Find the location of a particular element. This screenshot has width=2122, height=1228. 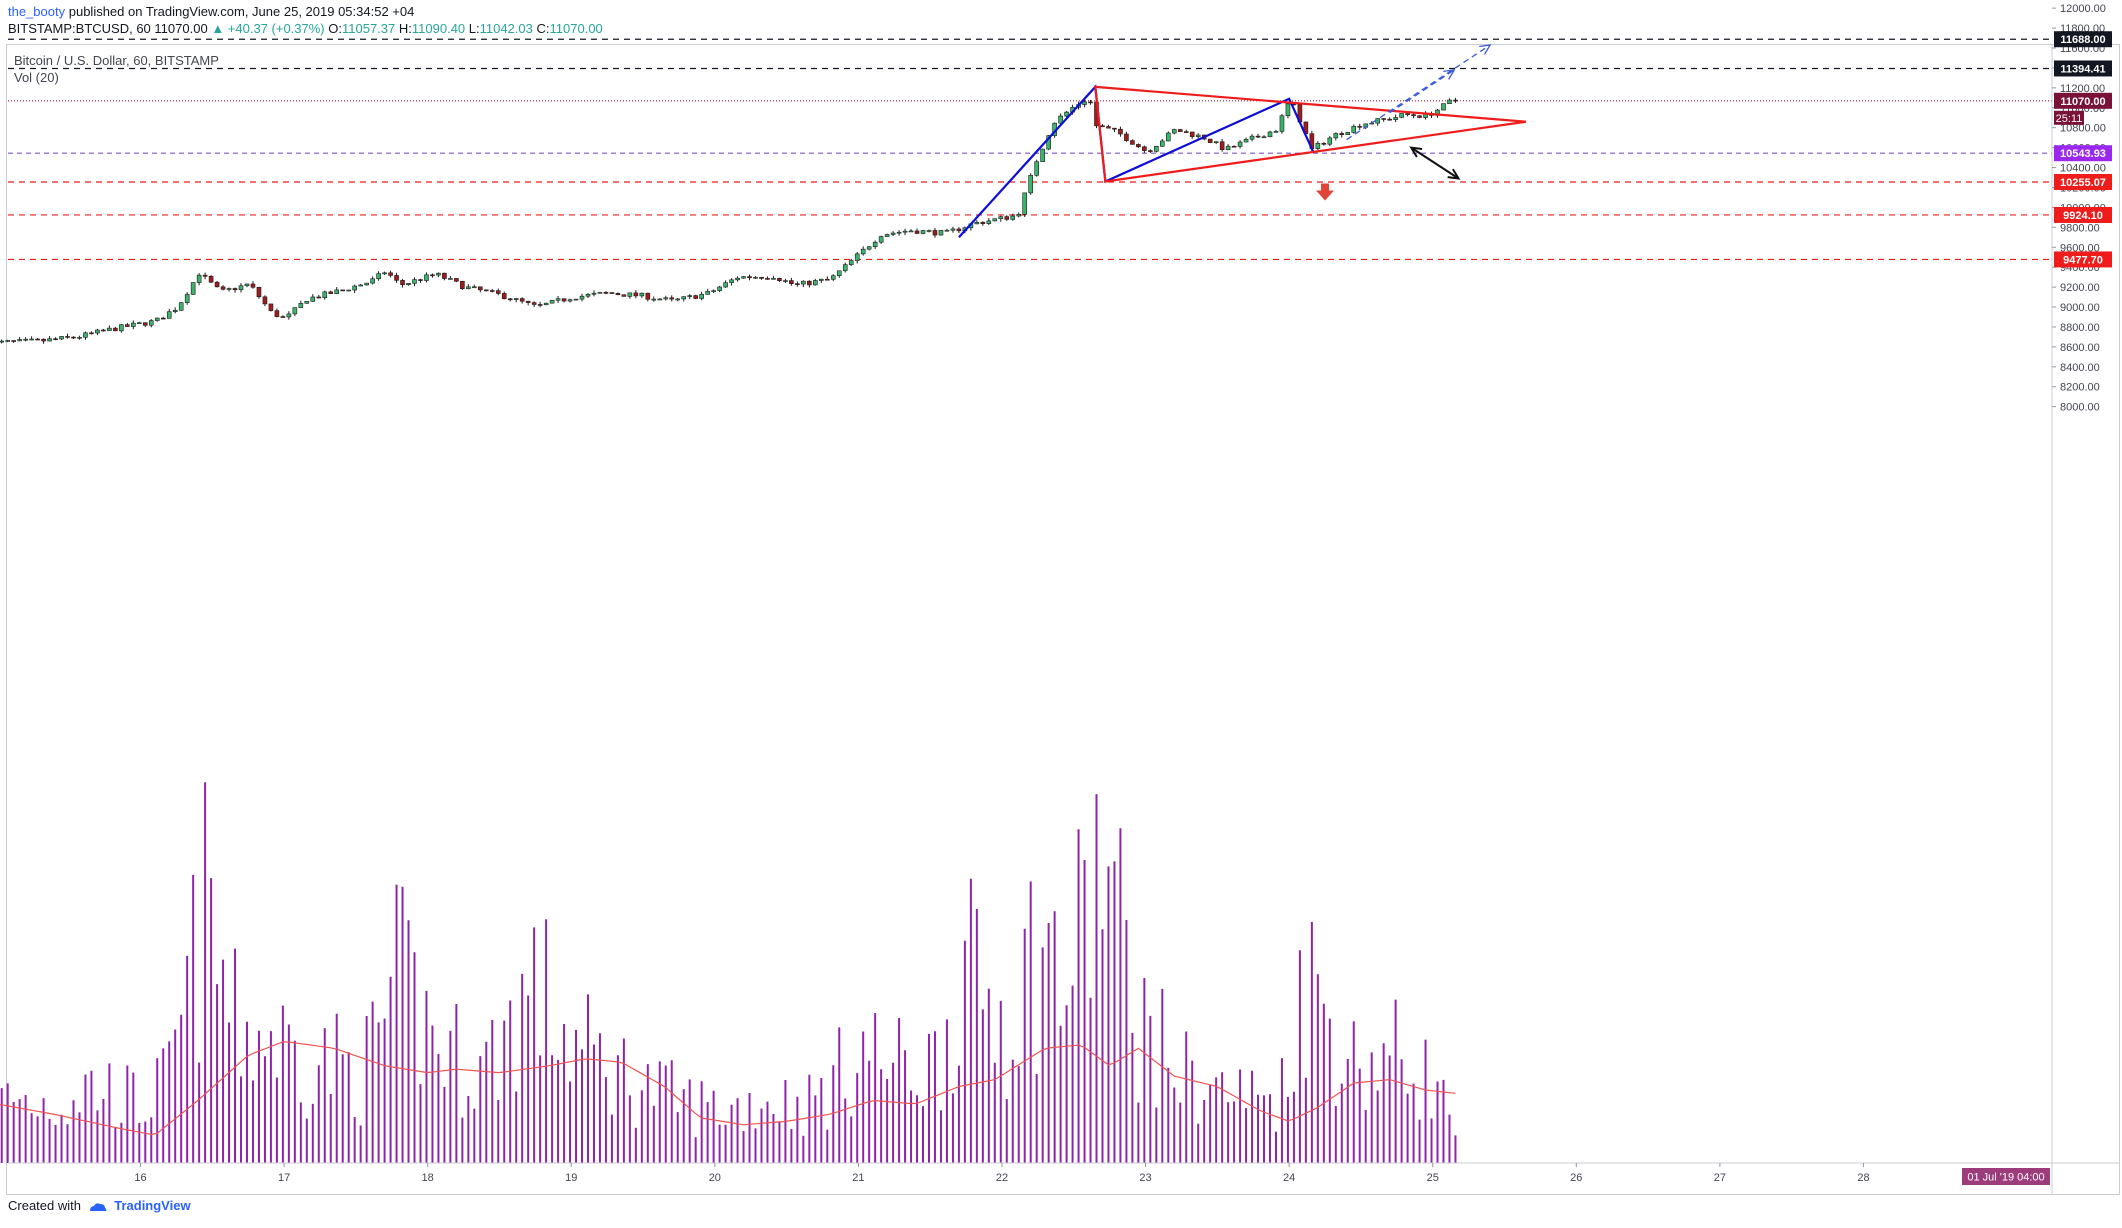

level-badge-label: 9924.10 is located at coordinates (2083, 216).